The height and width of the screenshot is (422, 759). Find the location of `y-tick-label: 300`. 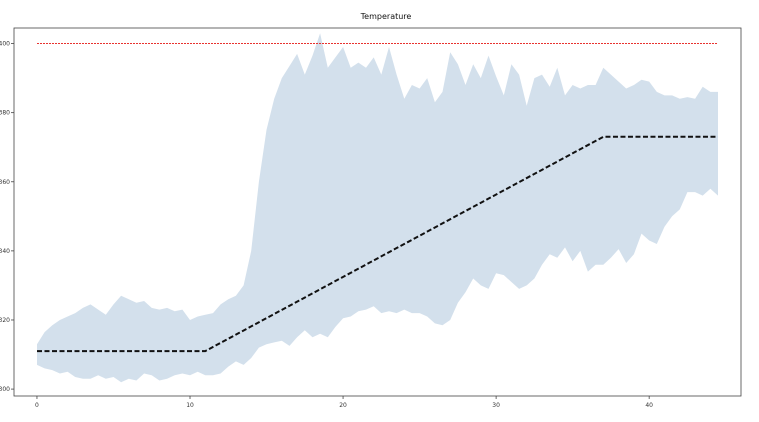

y-tick-label: 300 is located at coordinates (5, 389).